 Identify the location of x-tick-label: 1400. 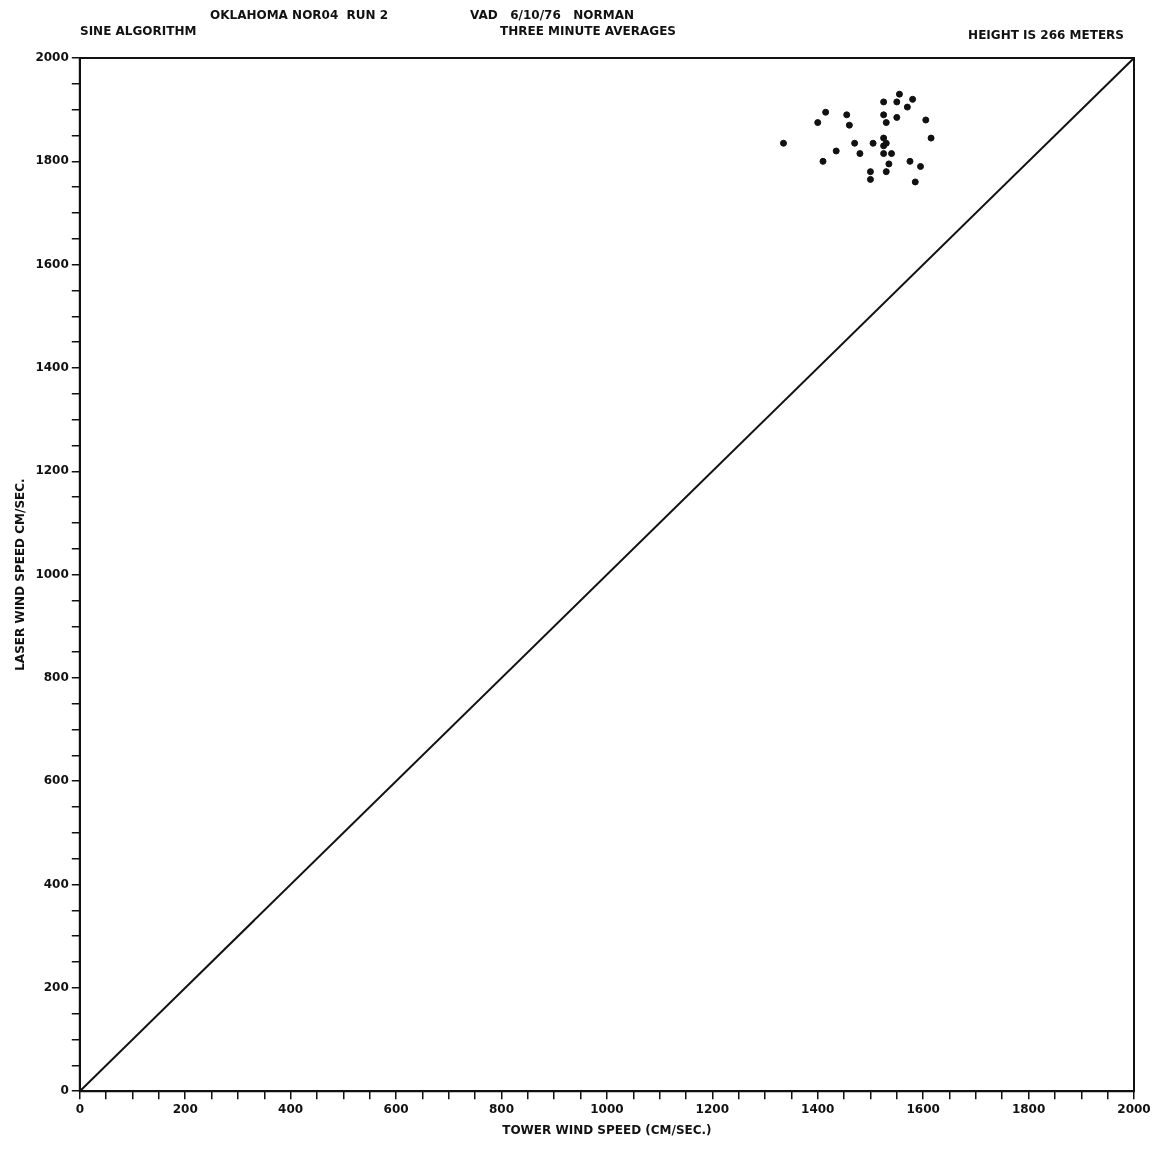
(818, 1108).